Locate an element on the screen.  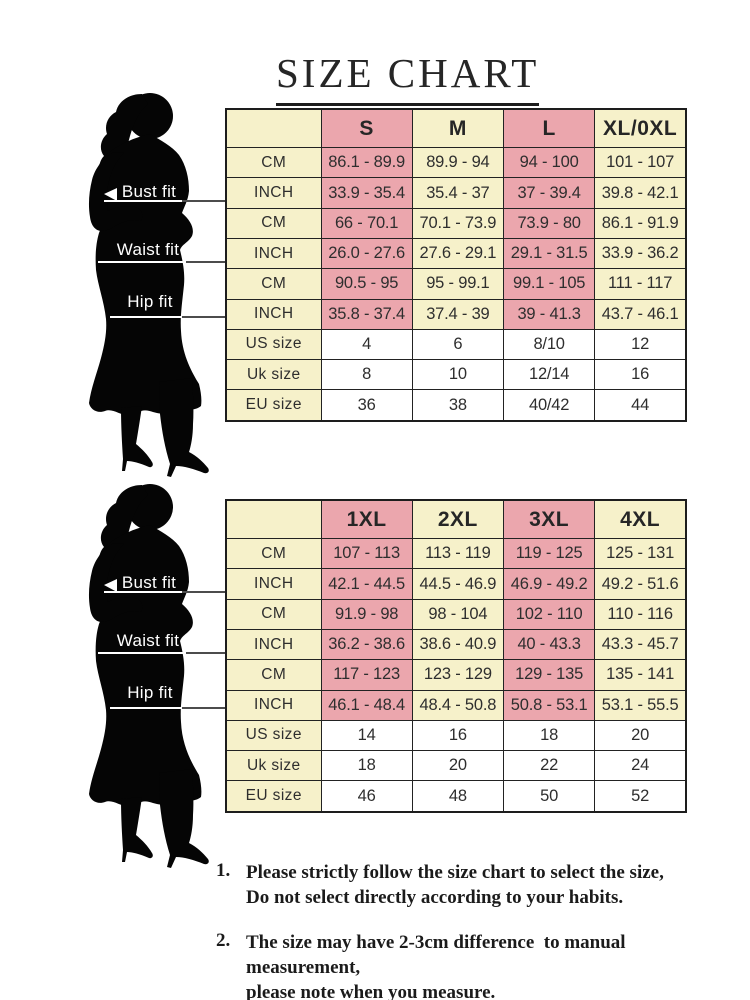
value-cell: 95 - 99.1 is located at coordinates (458, 284).